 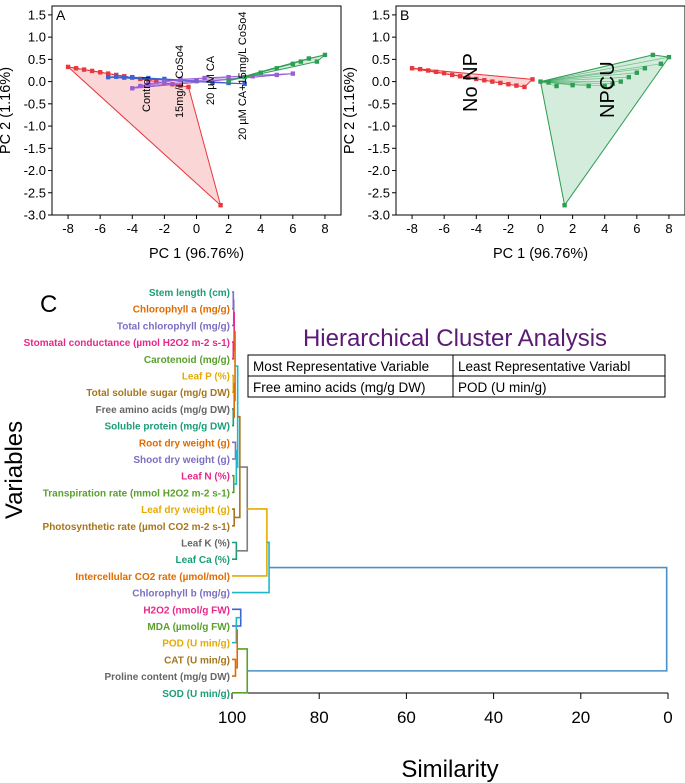 What do you see at coordinates (205, 544) in the screenshot?
I see `variable-label: Leaf K (%)` at bounding box center [205, 544].